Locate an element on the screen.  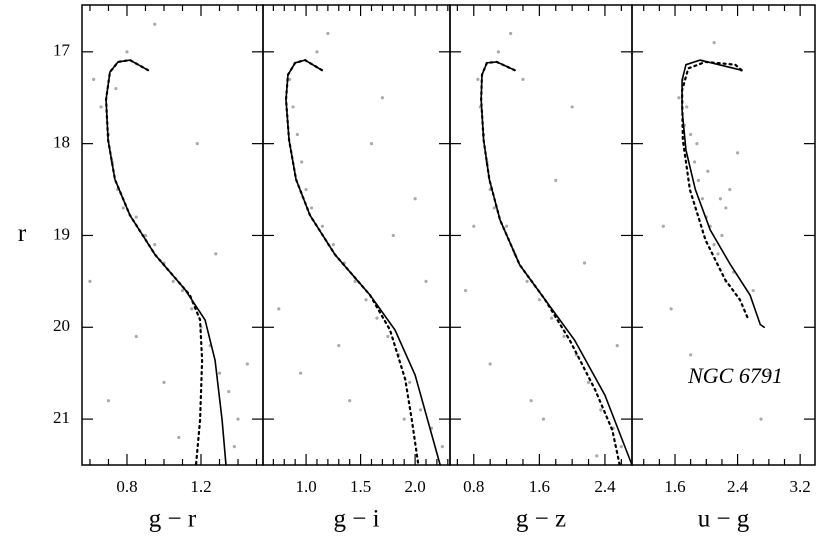
y-axis-label: r is located at coordinates (22, 233).